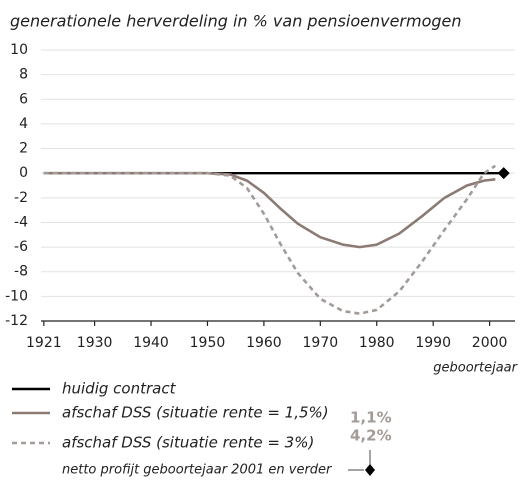  I want to click on x-tick-label: 2000, so click(490, 343).